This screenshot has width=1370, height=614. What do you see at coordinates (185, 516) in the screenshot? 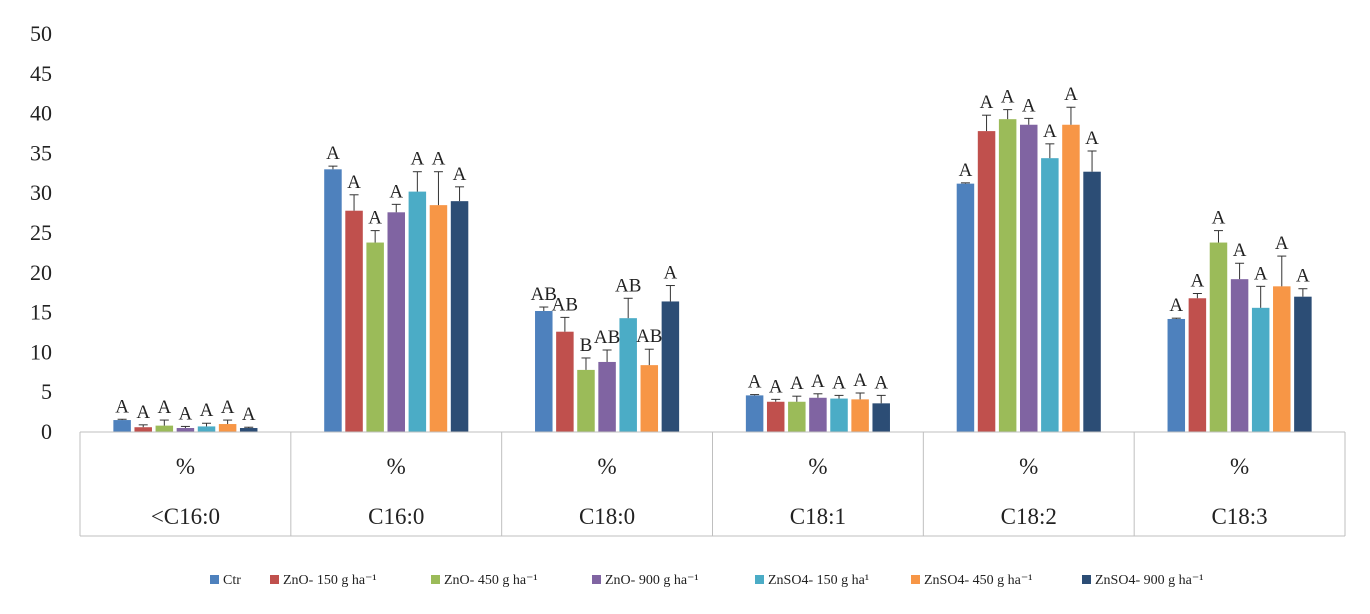
I see `category-label: <C16:0` at bounding box center [185, 516].